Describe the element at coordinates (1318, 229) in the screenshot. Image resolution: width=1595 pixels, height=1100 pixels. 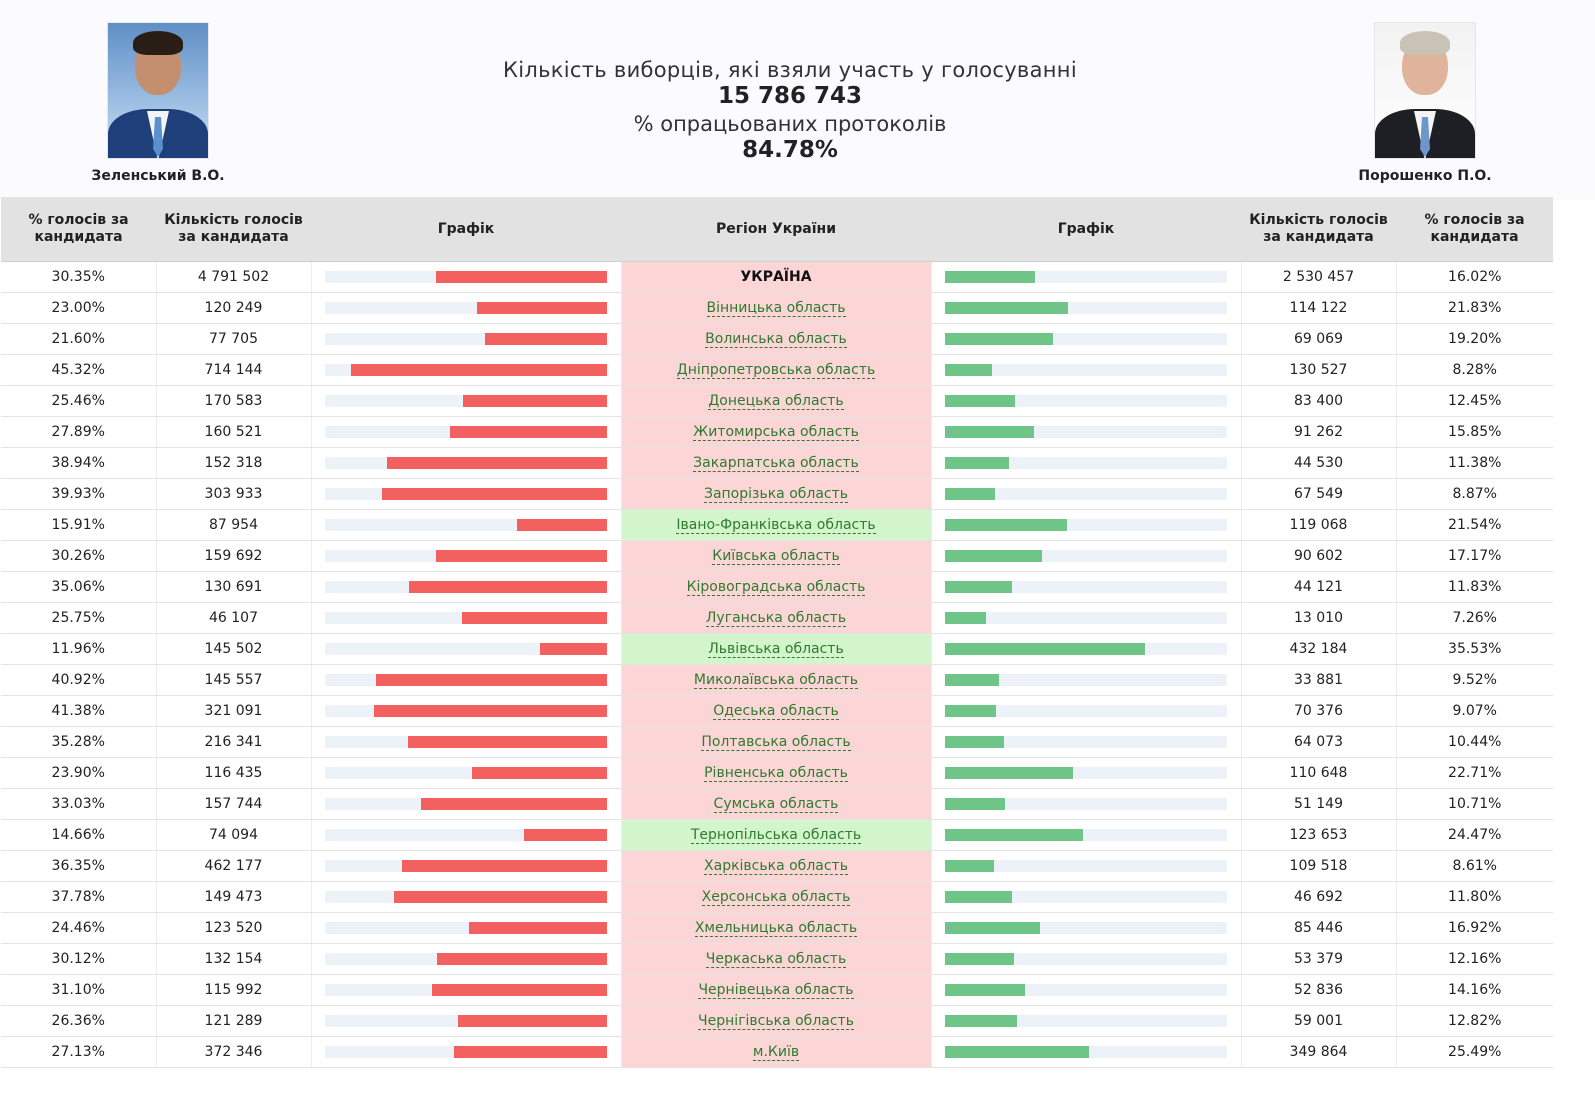
I see `col-count-right: Кількість голосів за кандидата` at that location.